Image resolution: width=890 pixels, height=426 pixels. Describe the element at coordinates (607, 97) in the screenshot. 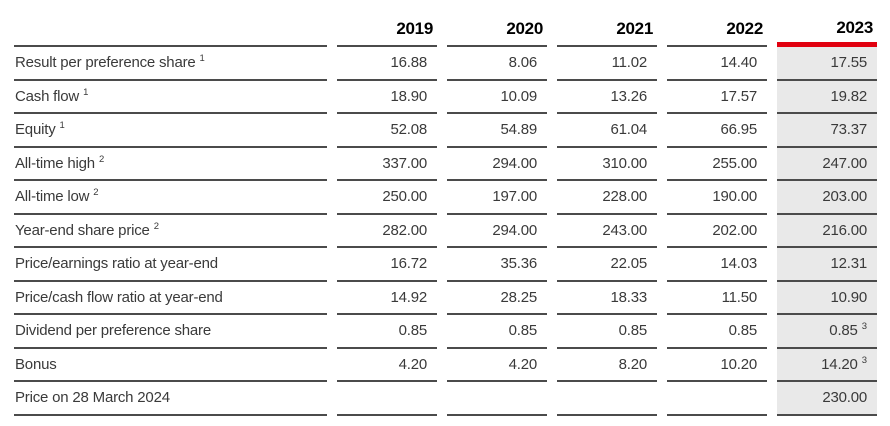

I see `cell-value: 13.26` at that location.